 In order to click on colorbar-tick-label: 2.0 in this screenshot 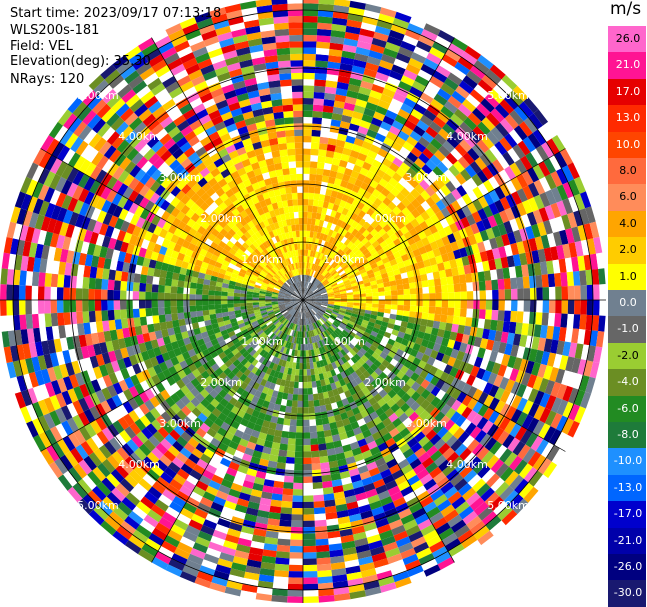, I will do `click(628, 250)`.